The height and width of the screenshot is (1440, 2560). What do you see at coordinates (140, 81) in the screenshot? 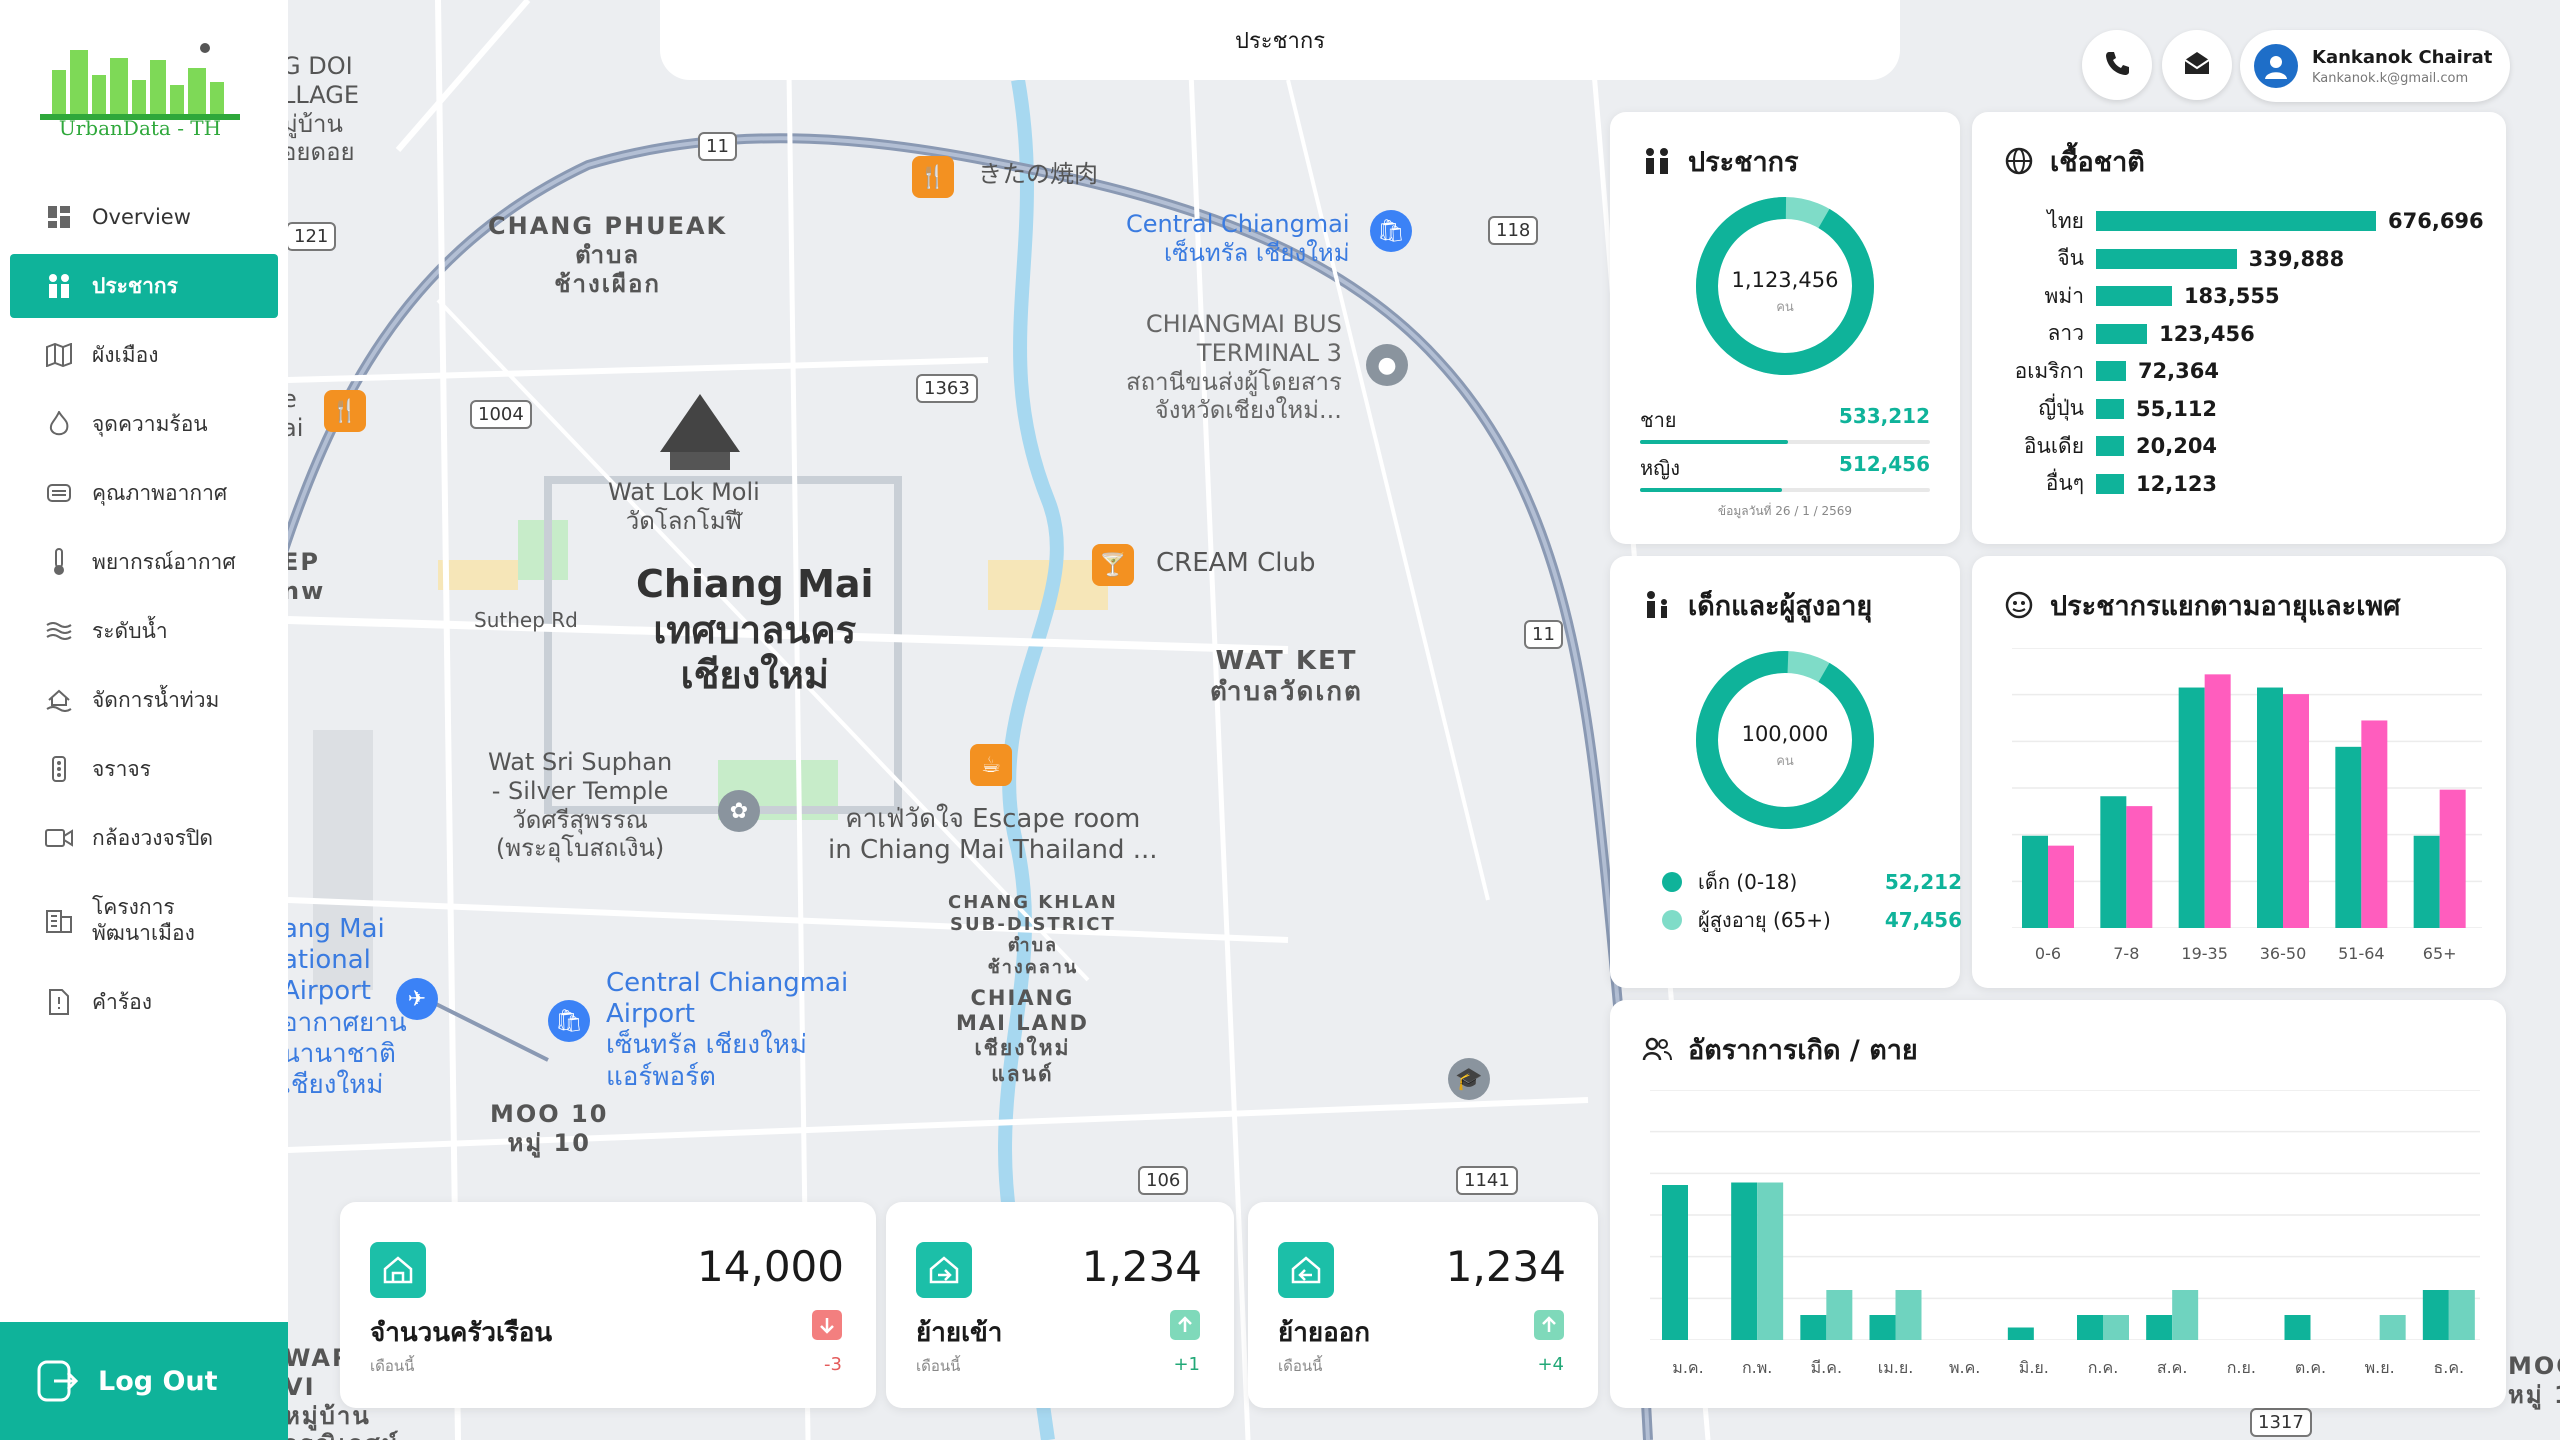
I see `city-skyline-icon` at bounding box center [140, 81].